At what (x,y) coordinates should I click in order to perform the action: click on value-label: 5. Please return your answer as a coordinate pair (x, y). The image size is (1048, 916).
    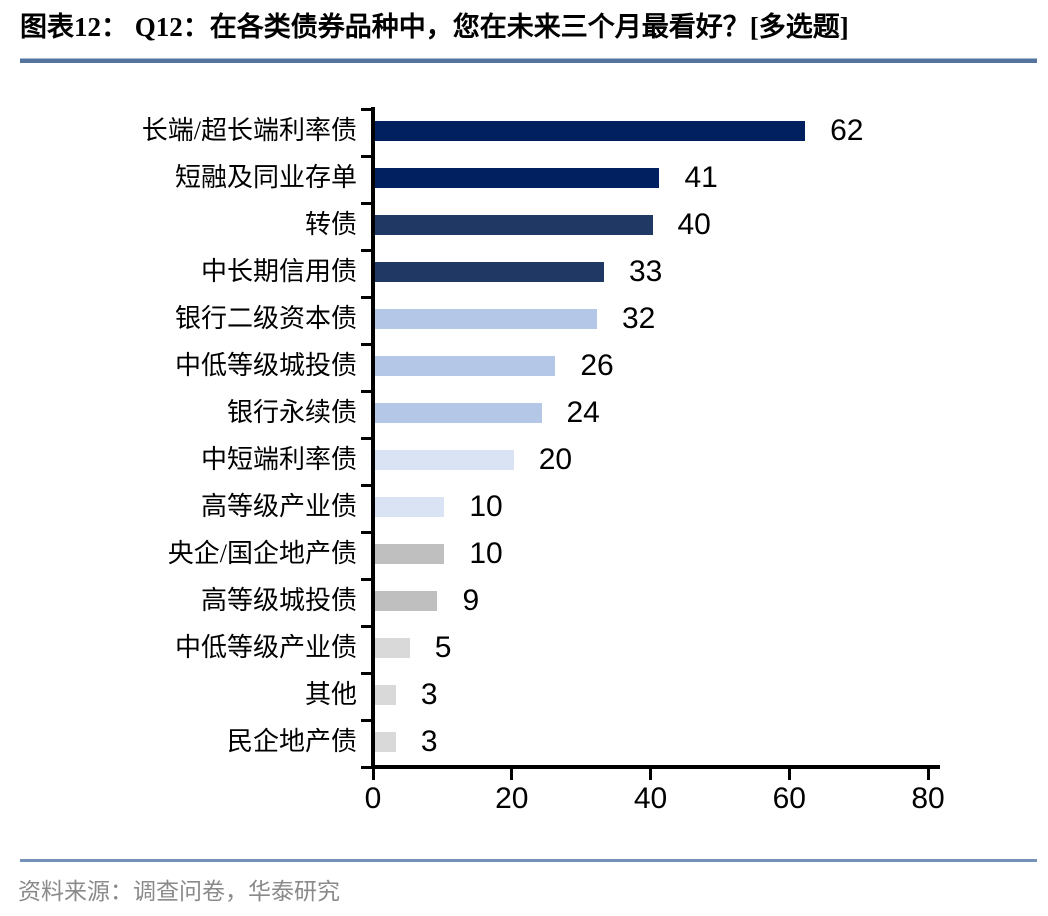
    Looking at the image, I should click on (443, 647).